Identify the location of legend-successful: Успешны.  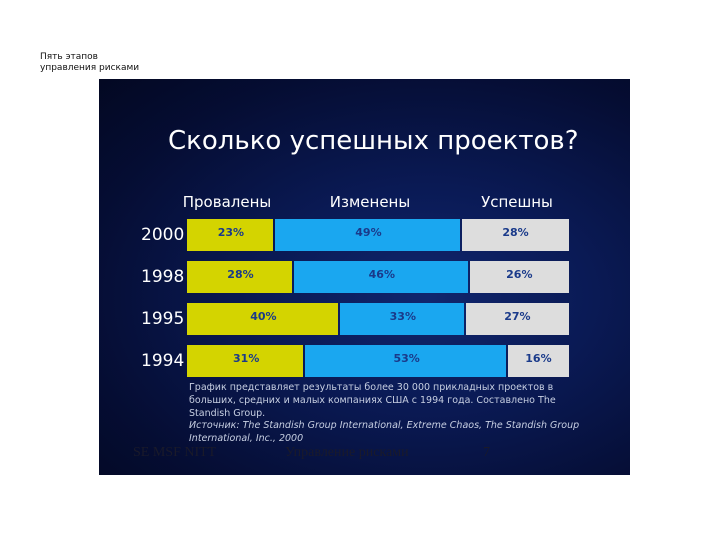
(517, 202).